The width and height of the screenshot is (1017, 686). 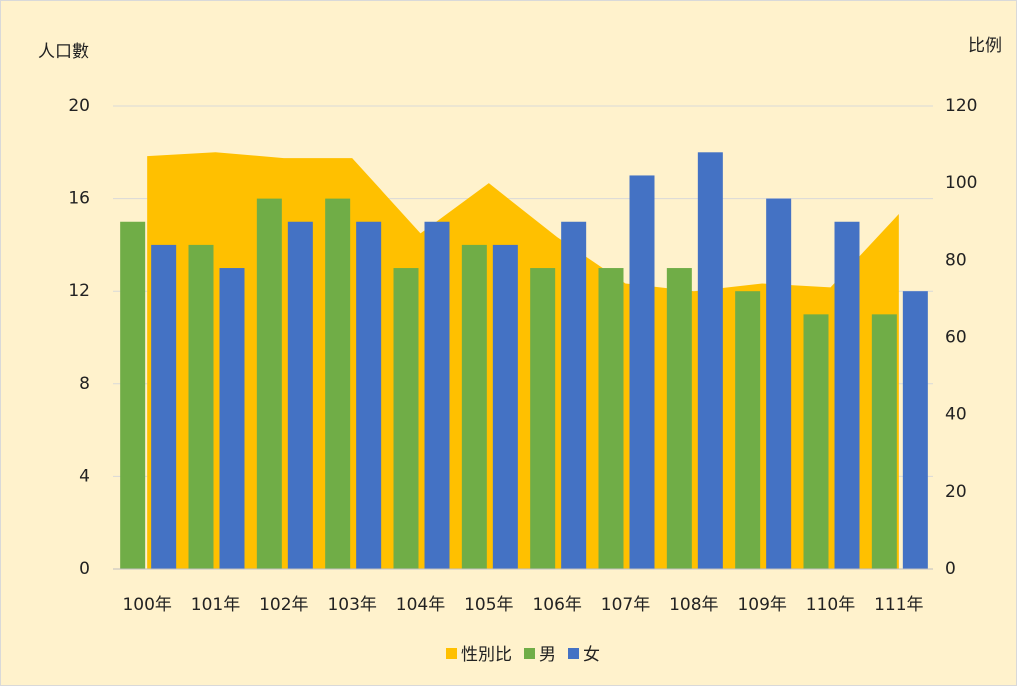 I want to click on x-tick-label: 100年, so click(x=146, y=605).